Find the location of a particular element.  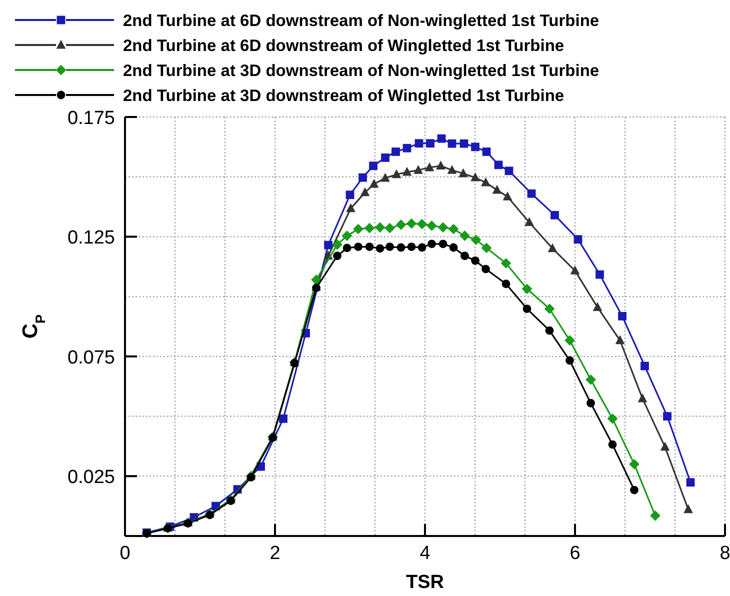

legend-label: 2nd Turbine at 3D downstream of Non-wingletted 1st Turbine is located at coordinates (361, 71).